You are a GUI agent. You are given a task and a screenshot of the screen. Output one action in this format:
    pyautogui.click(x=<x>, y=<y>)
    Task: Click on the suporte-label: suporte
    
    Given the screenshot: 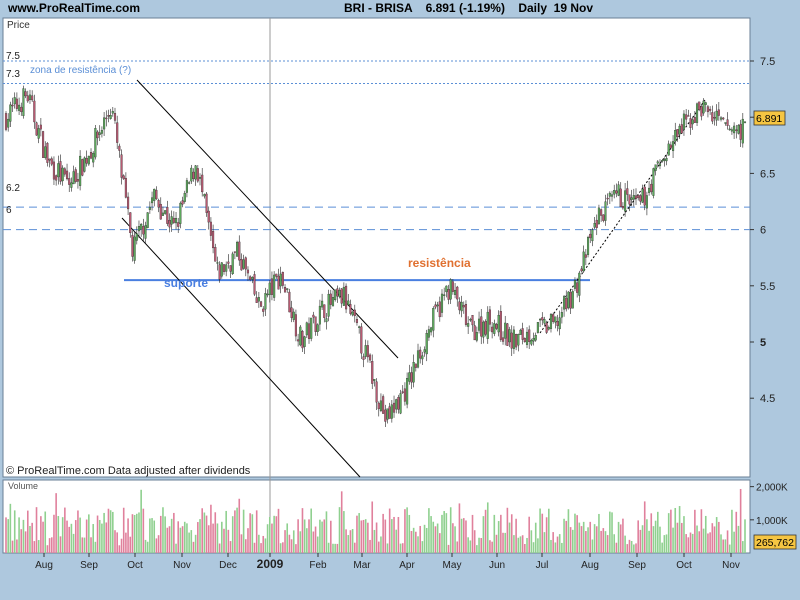 What is the action you would take?
    pyautogui.click(x=186, y=283)
    